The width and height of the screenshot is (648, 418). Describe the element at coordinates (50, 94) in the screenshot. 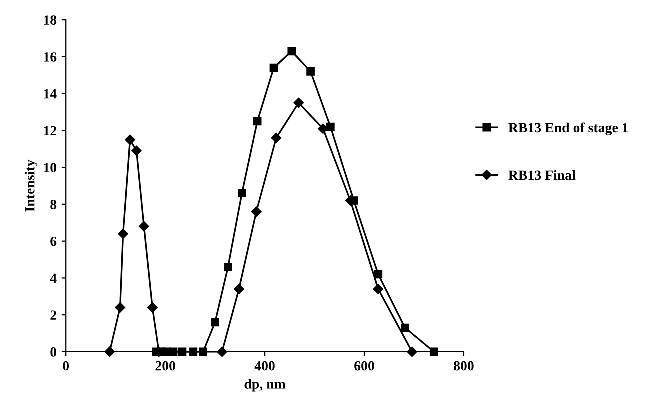

I see `y-tick-label: 14` at that location.